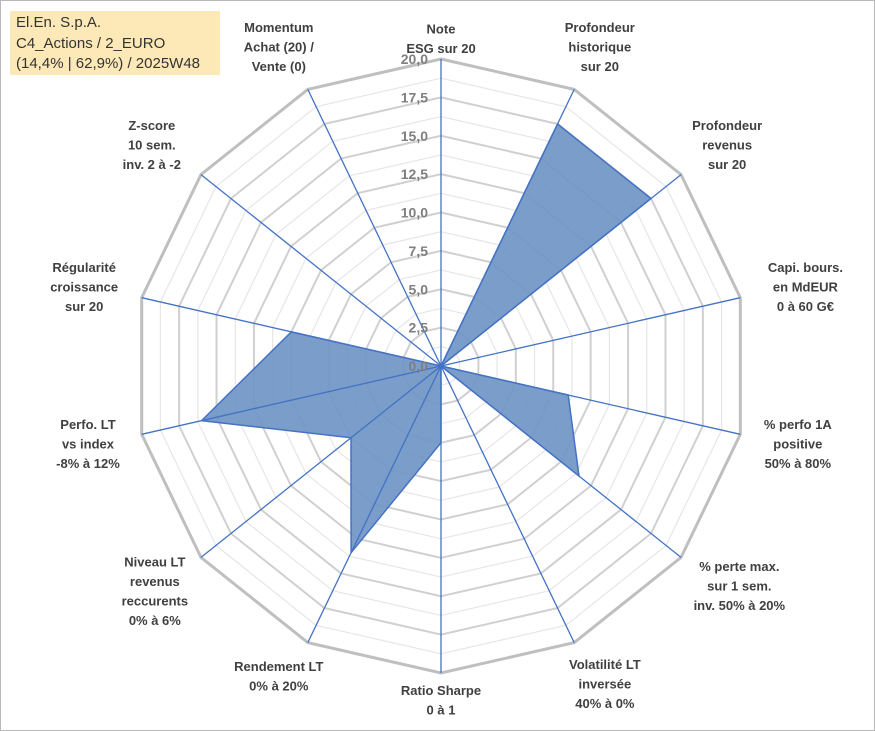  What do you see at coordinates (414, 174) in the screenshot?
I see `tick-label: 12,5` at bounding box center [414, 174].